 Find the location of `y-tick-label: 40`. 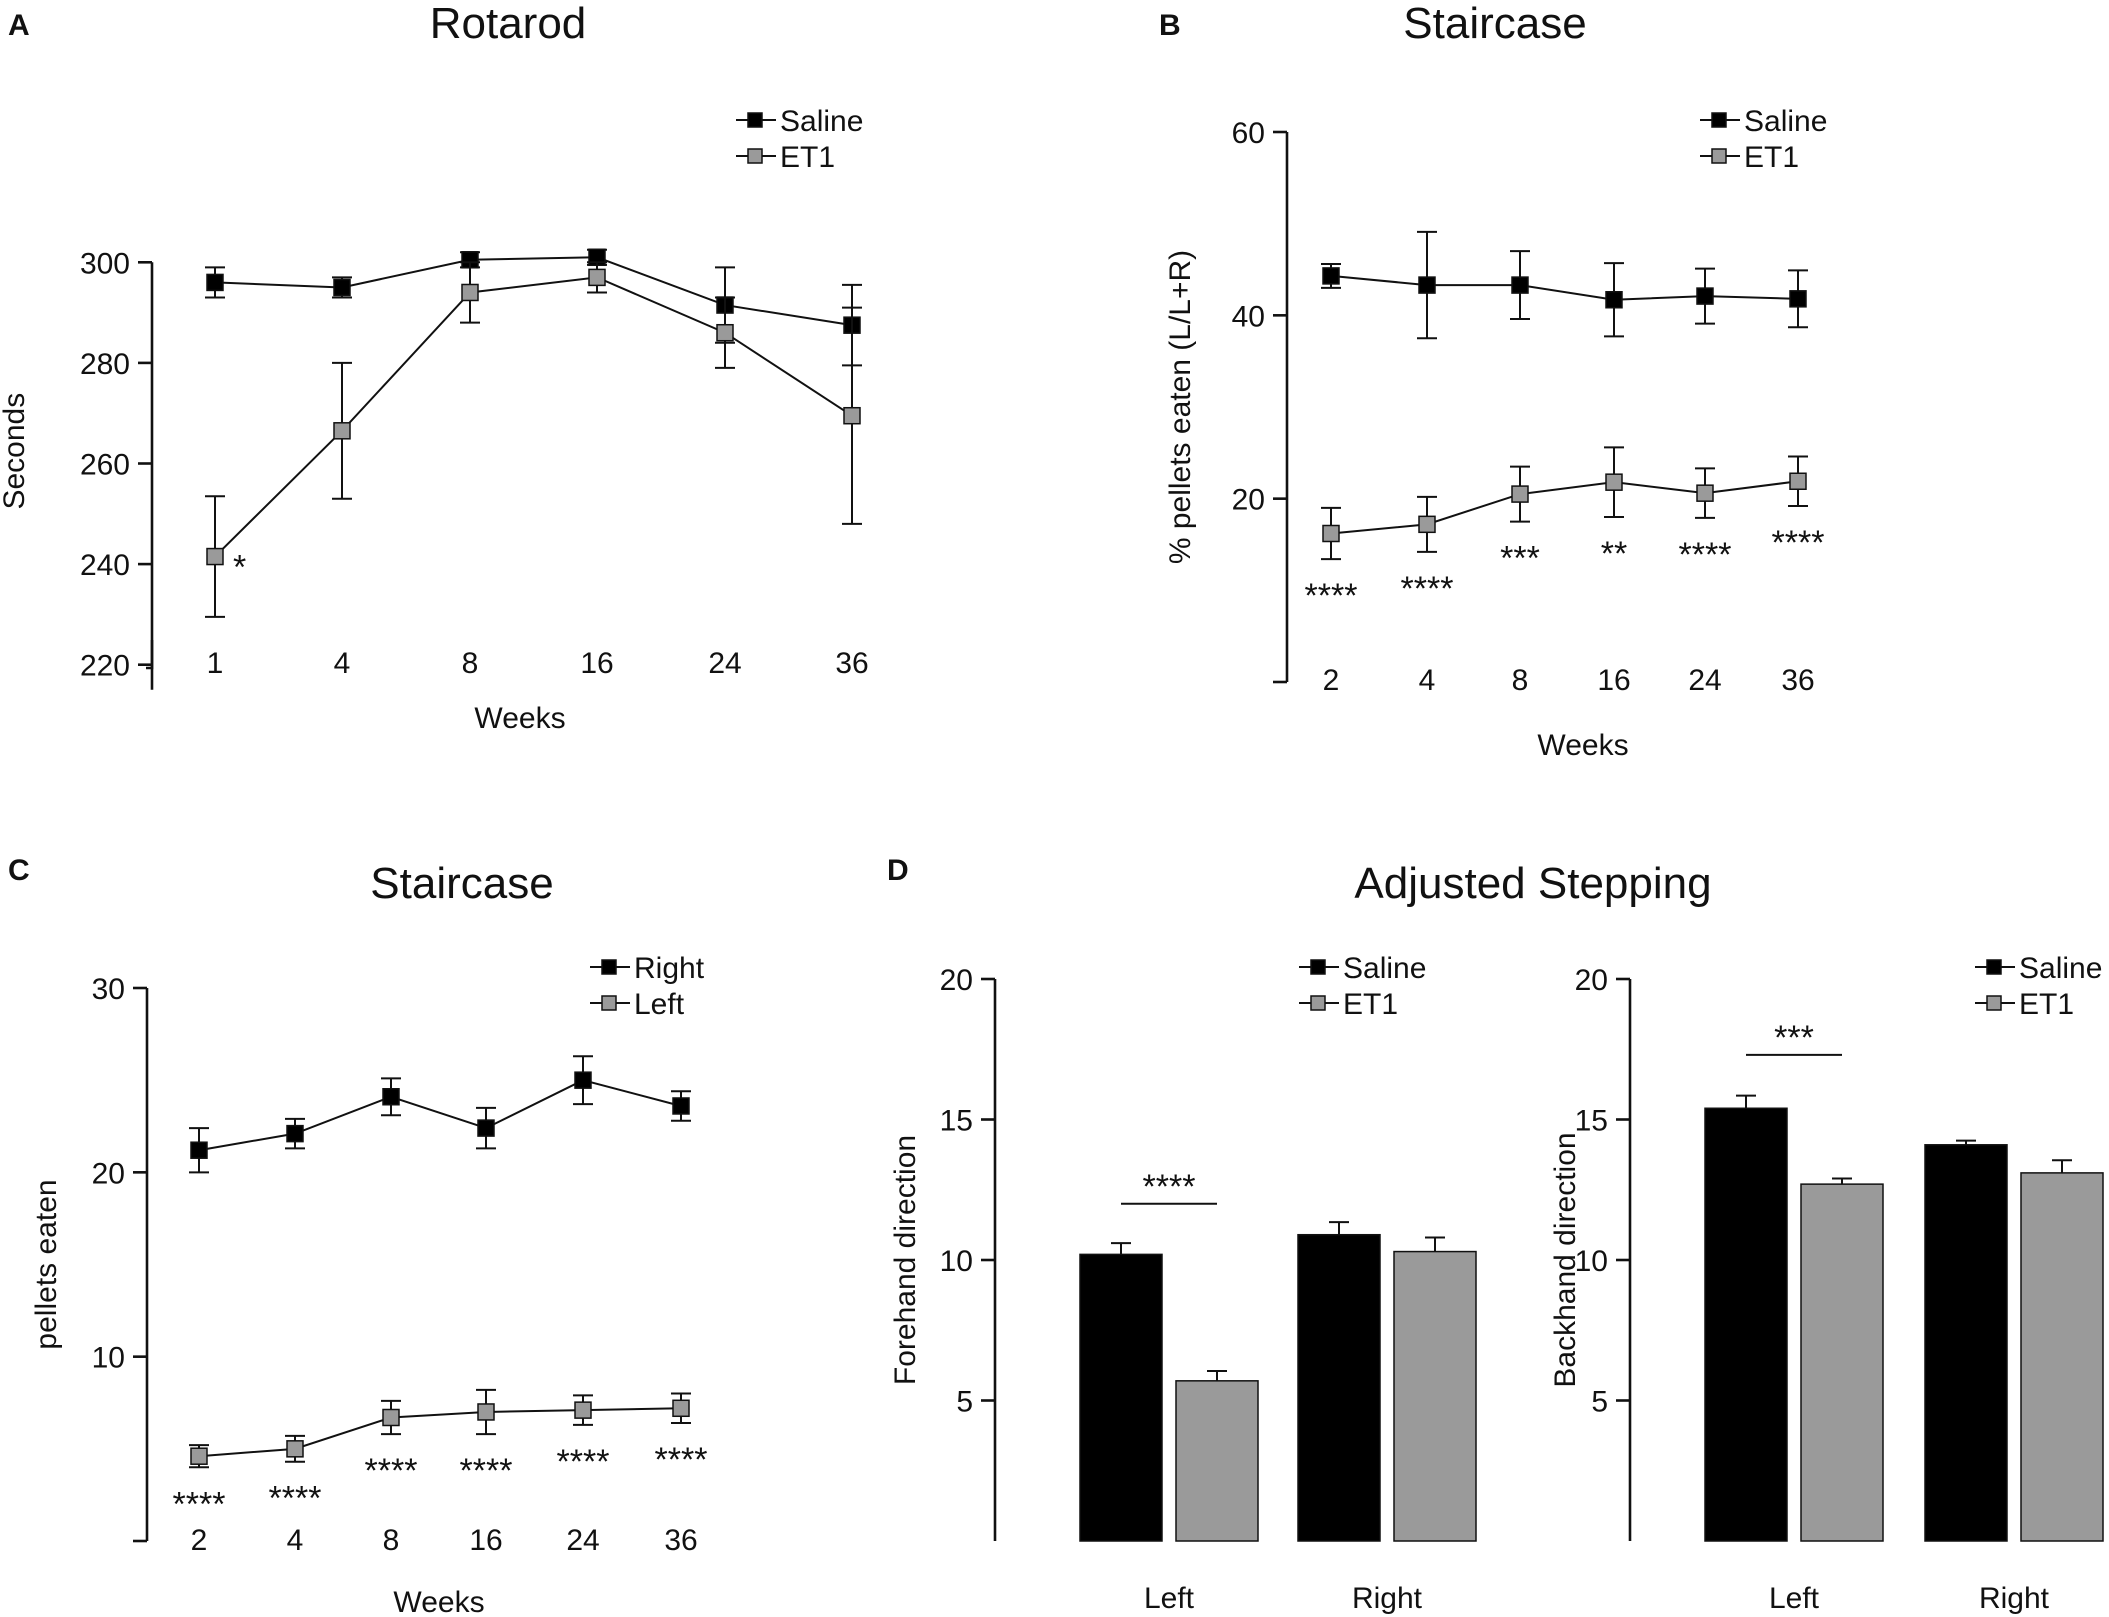

y-tick-label: 40 is located at coordinates (1248, 316).